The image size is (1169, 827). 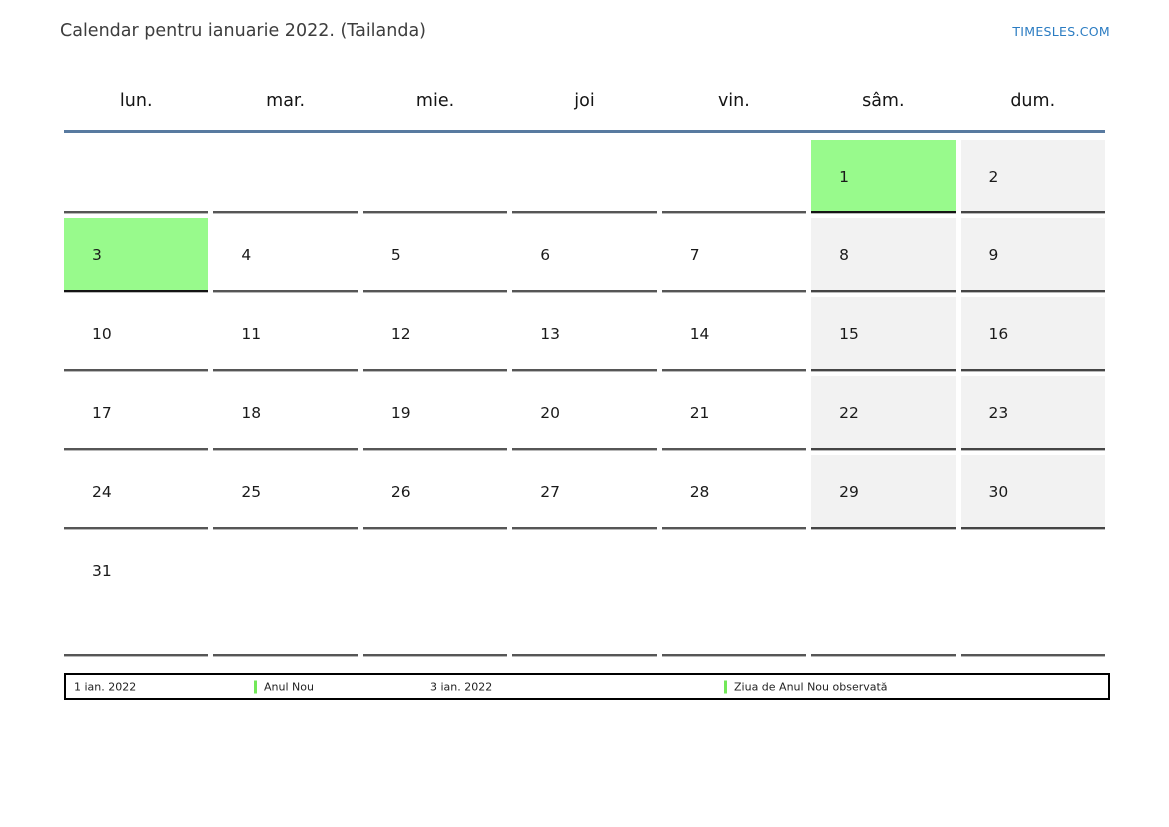 I want to click on weekday-header-row: lun. mar. mie. joi vin. sâm. dum., so click(x=584, y=107).